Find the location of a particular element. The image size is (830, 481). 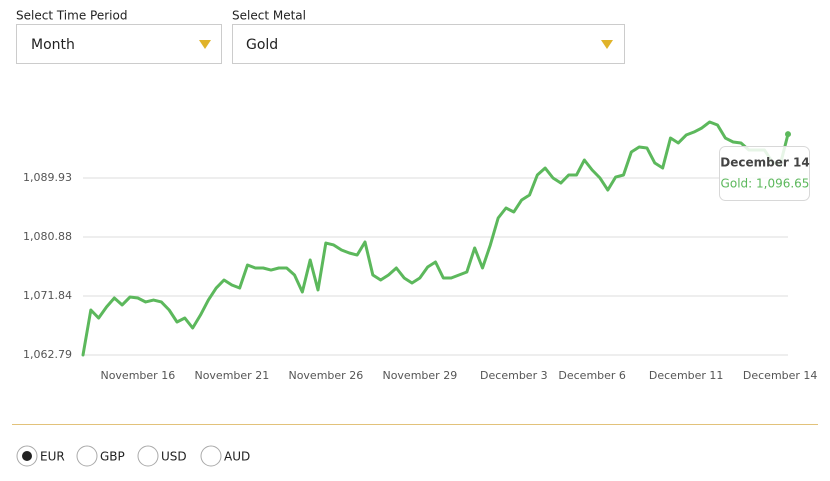

currency-options: EUR GBP USD AUD is located at coordinates (133, 456).